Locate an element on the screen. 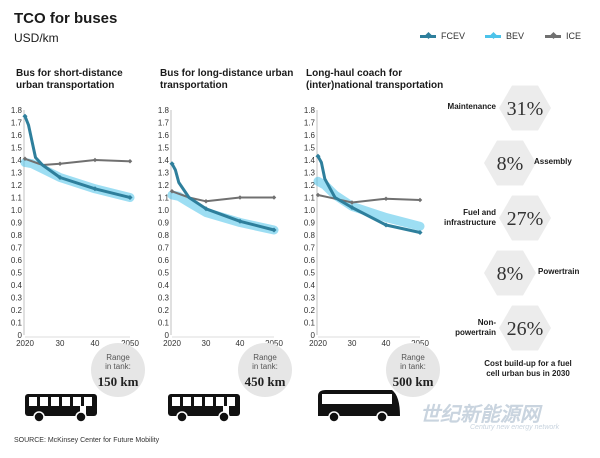  coach-wheel is located at coordinates (334, 417).